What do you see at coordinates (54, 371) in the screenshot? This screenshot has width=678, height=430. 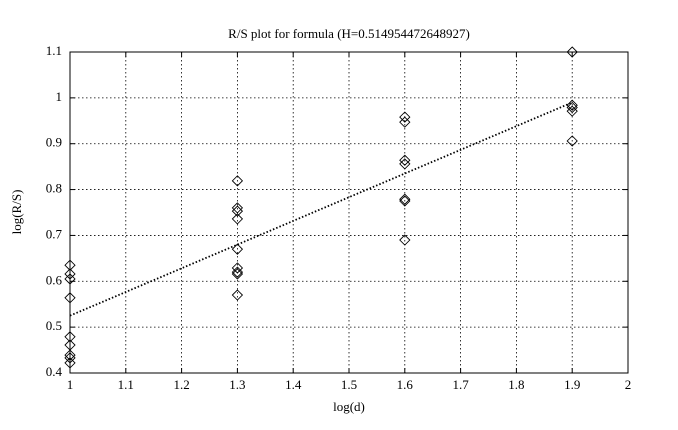 I see `y-tick-label: 0.4` at bounding box center [54, 371].